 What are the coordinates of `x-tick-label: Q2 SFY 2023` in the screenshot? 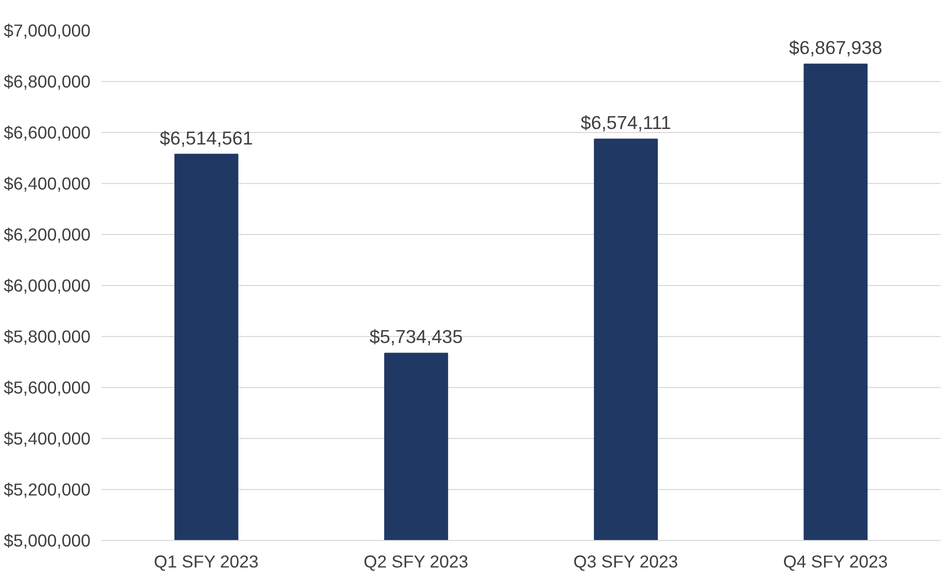 It's located at (416, 562).